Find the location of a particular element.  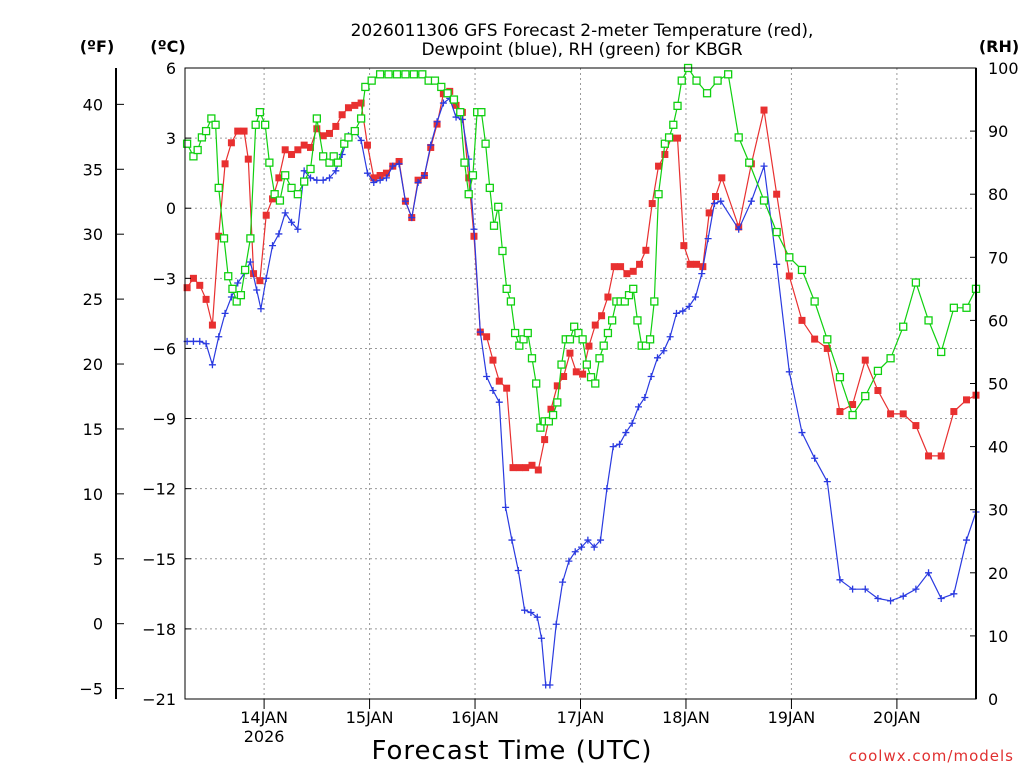

x-tick-label: 14JAN is located at coordinates (264, 717).